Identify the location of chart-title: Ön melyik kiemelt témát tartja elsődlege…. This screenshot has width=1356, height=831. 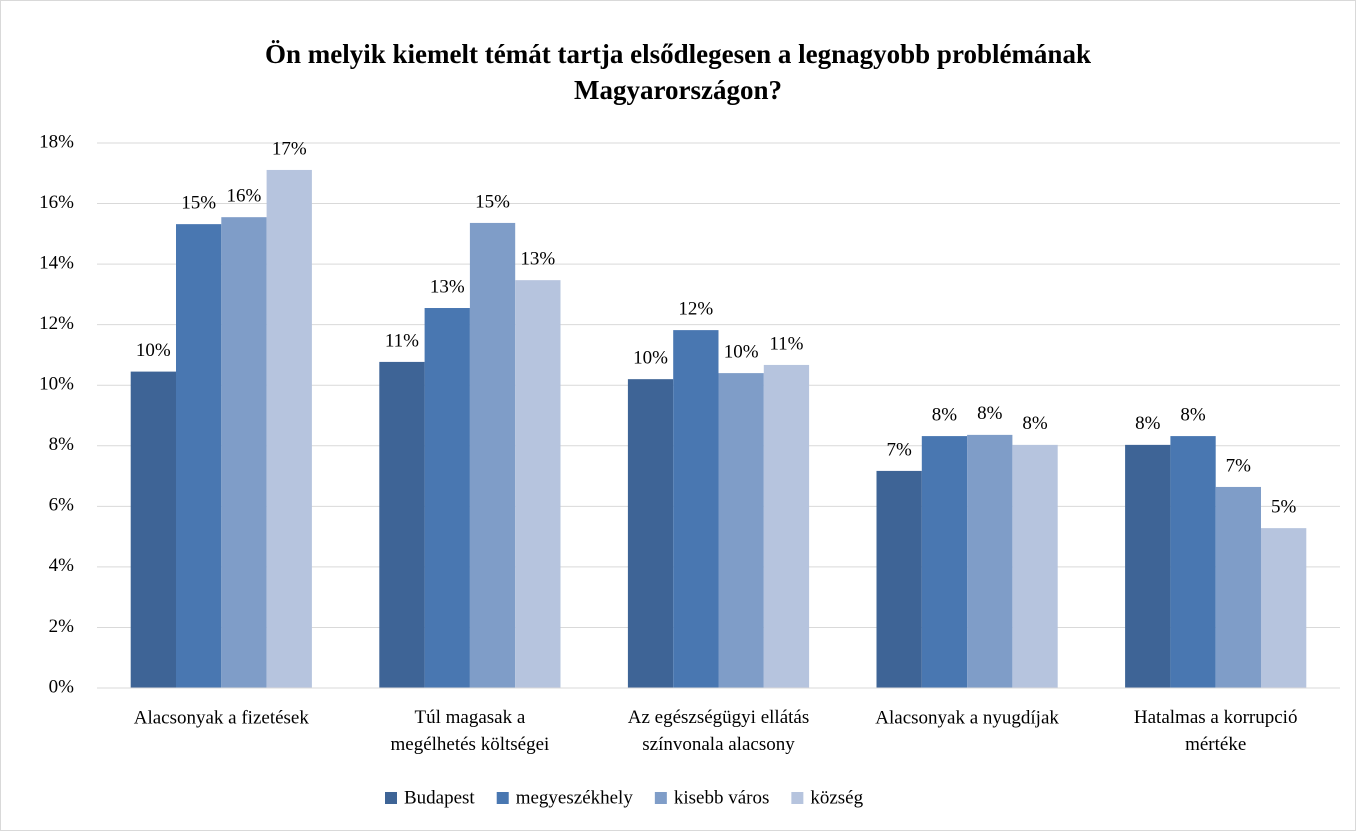
(678, 72).